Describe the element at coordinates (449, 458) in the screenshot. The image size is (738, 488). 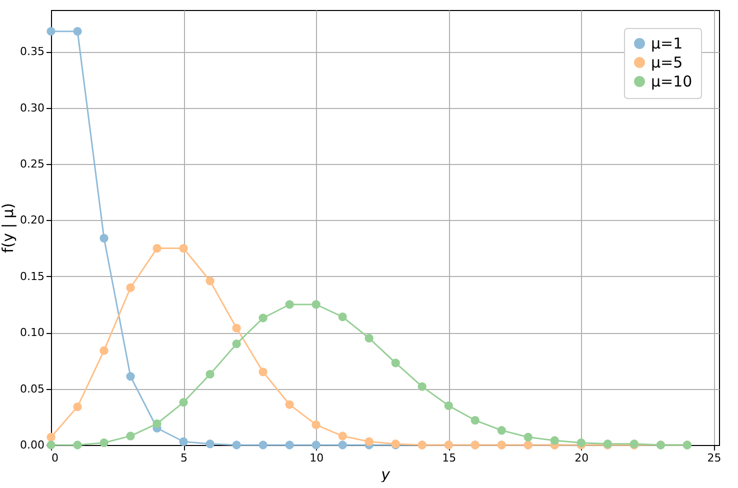
I see `x-tick-label: 15` at that location.